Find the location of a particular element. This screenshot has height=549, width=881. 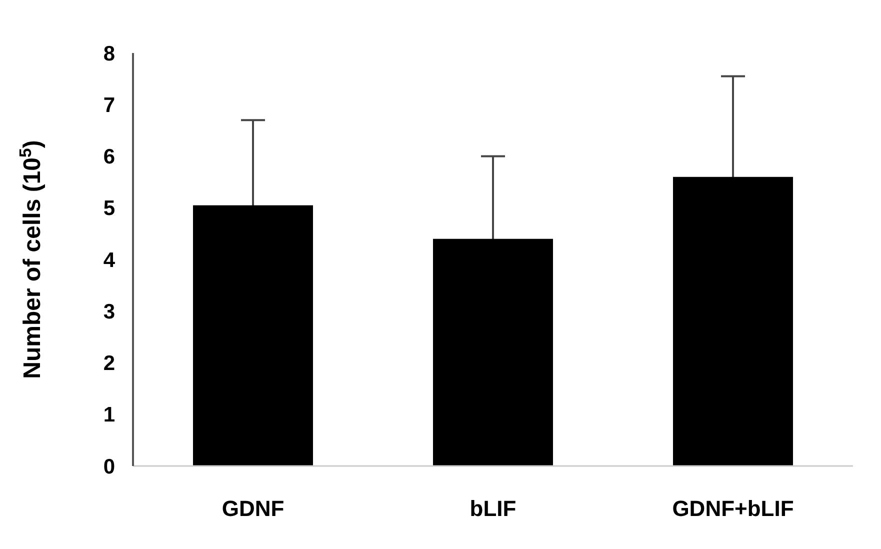

x-tick-label: bLIF is located at coordinates (493, 508).